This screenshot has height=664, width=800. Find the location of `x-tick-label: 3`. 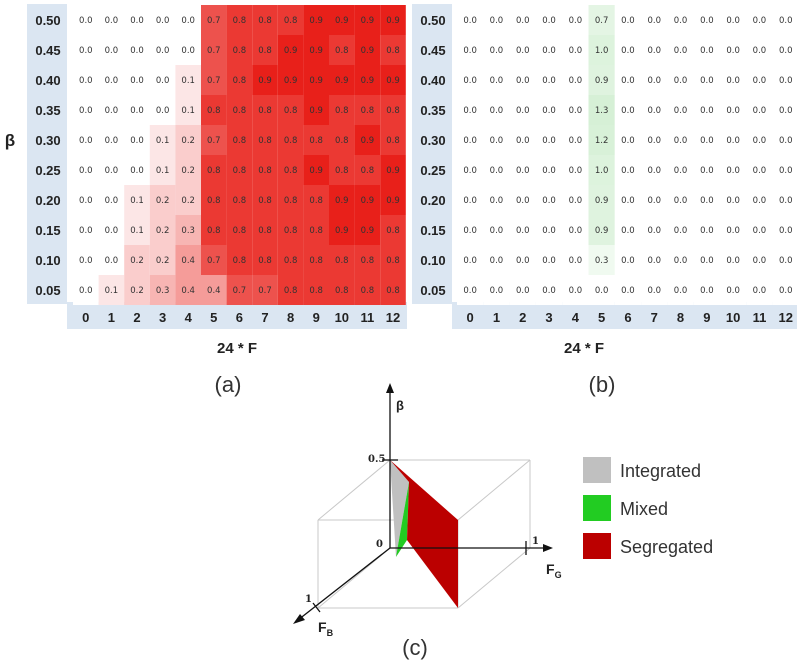

x-tick-label: 3 is located at coordinates (548, 317).